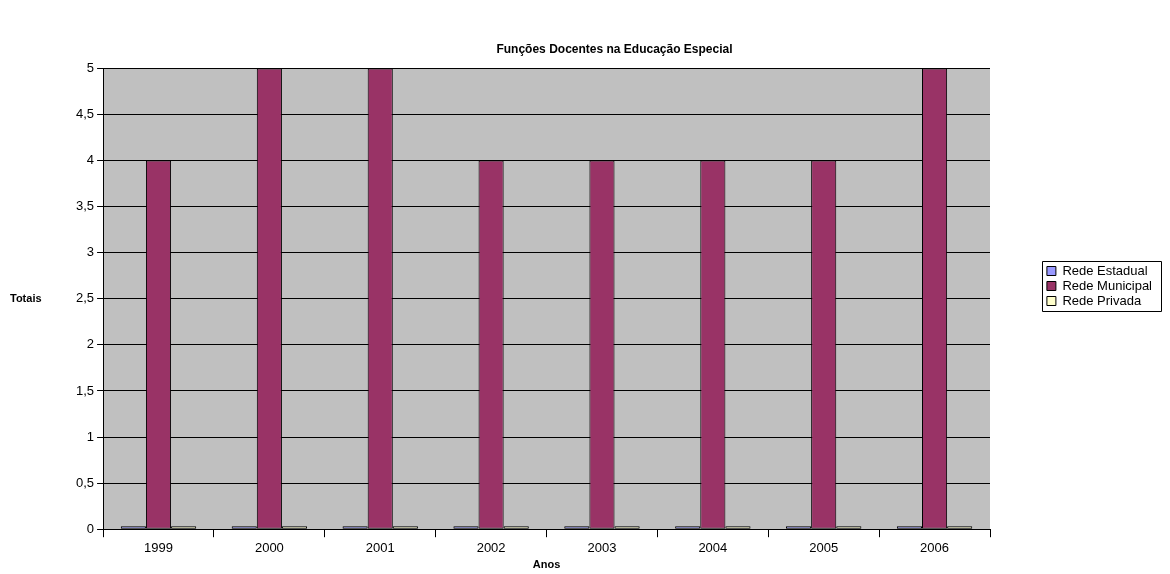  What do you see at coordinates (85, 482) in the screenshot?
I see `y-tick-label: 0,5` at bounding box center [85, 482].